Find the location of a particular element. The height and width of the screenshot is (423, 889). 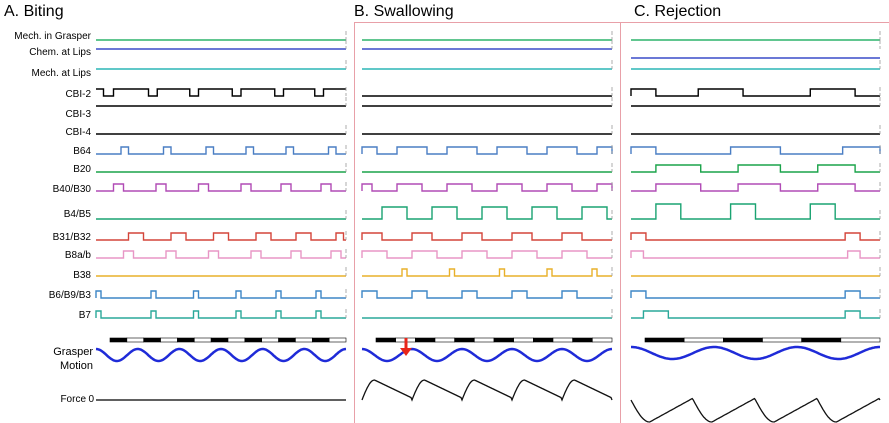

force-zero-label: 0 is located at coordinates (91, 399).